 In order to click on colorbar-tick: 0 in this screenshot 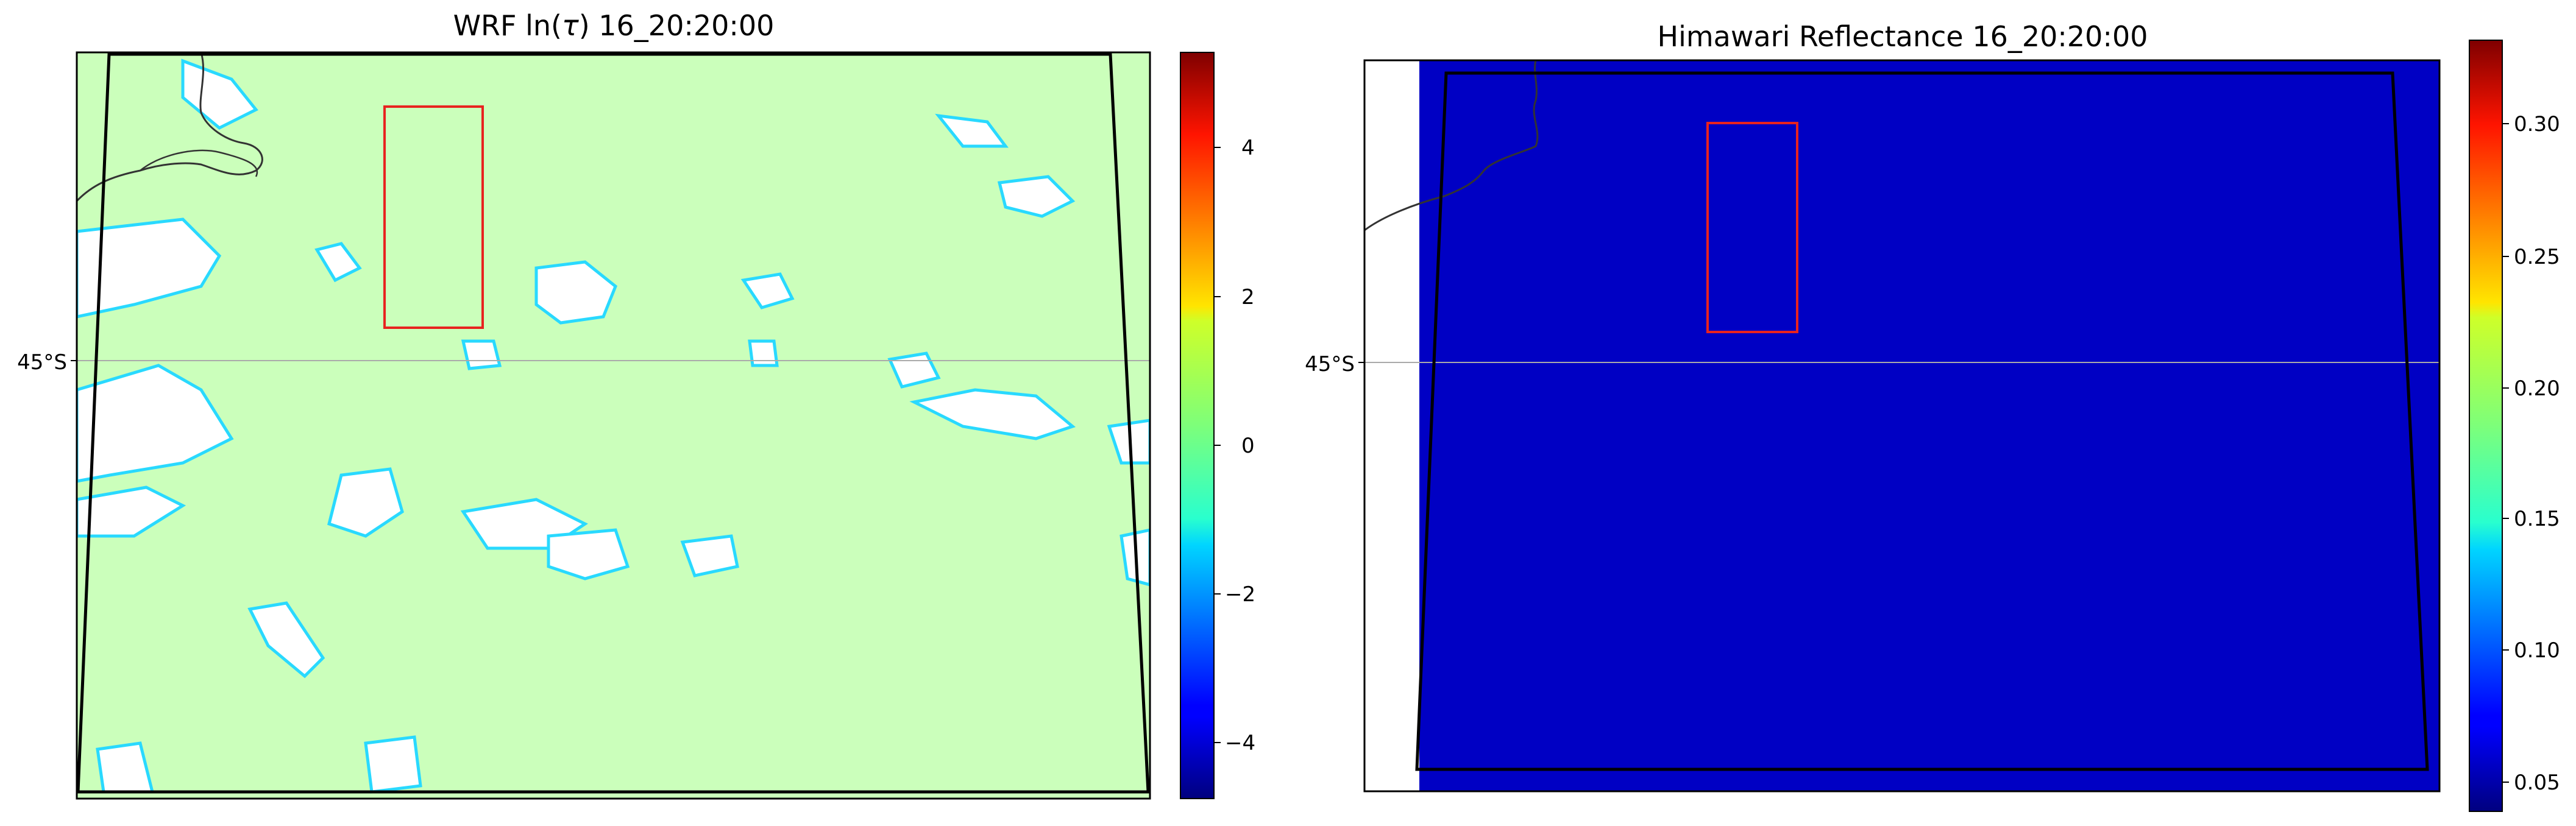, I will do `click(1248, 446)`.